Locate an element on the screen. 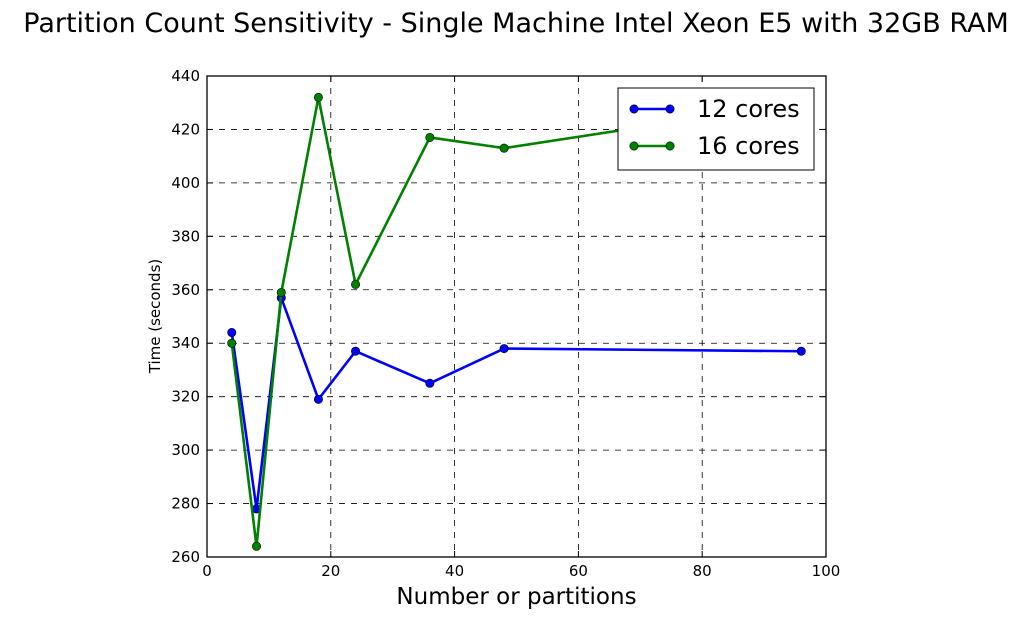  y-tick-label: 320 is located at coordinates (185, 397).